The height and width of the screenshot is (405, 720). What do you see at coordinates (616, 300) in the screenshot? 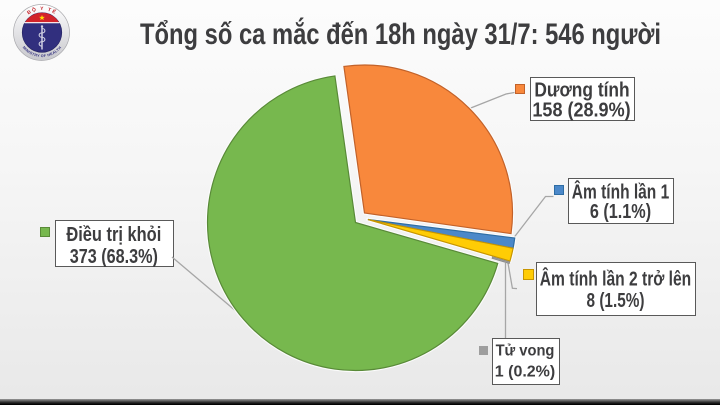
I see `svg-text: 8 (1.5%)` at bounding box center [616, 300].